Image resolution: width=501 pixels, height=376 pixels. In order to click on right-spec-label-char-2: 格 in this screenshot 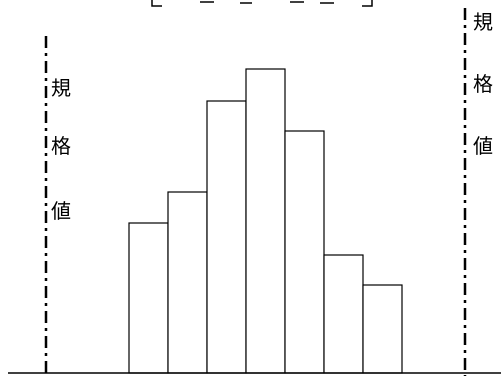, I will do `click(483, 84)`.